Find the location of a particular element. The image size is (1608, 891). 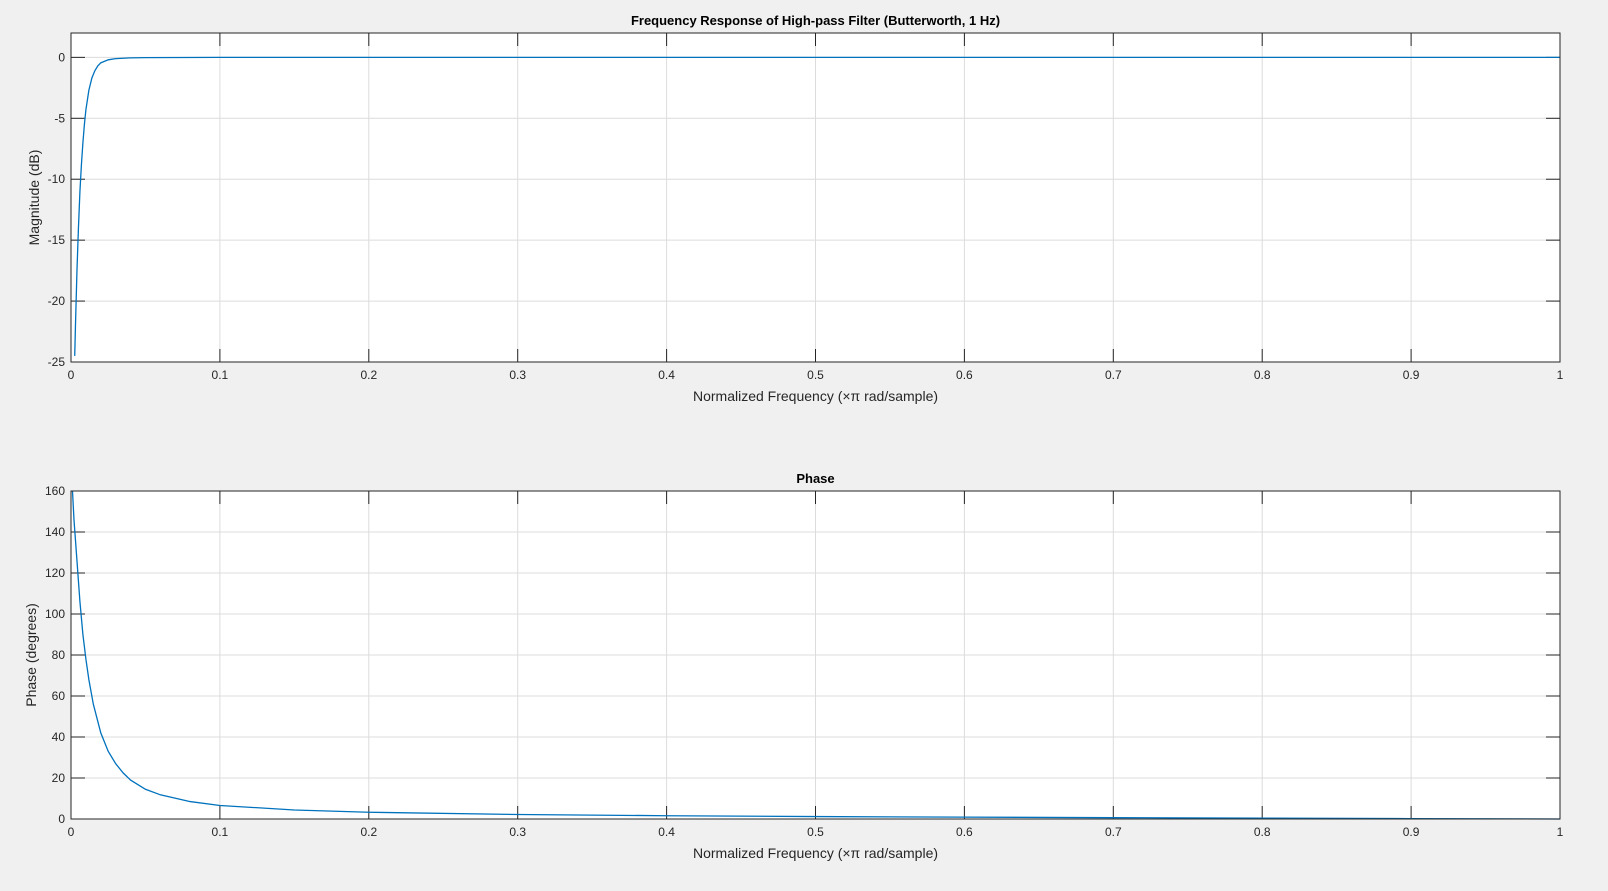

magnitude-x-tick-label: 0.8 is located at coordinates (1262, 375).